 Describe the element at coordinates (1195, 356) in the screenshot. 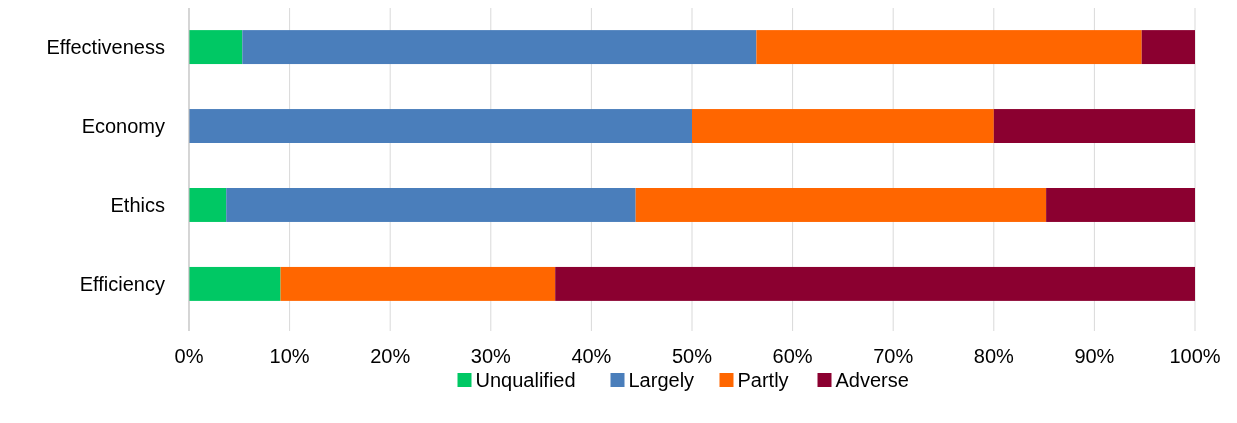

I see `x-tick-label: 100%` at that location.